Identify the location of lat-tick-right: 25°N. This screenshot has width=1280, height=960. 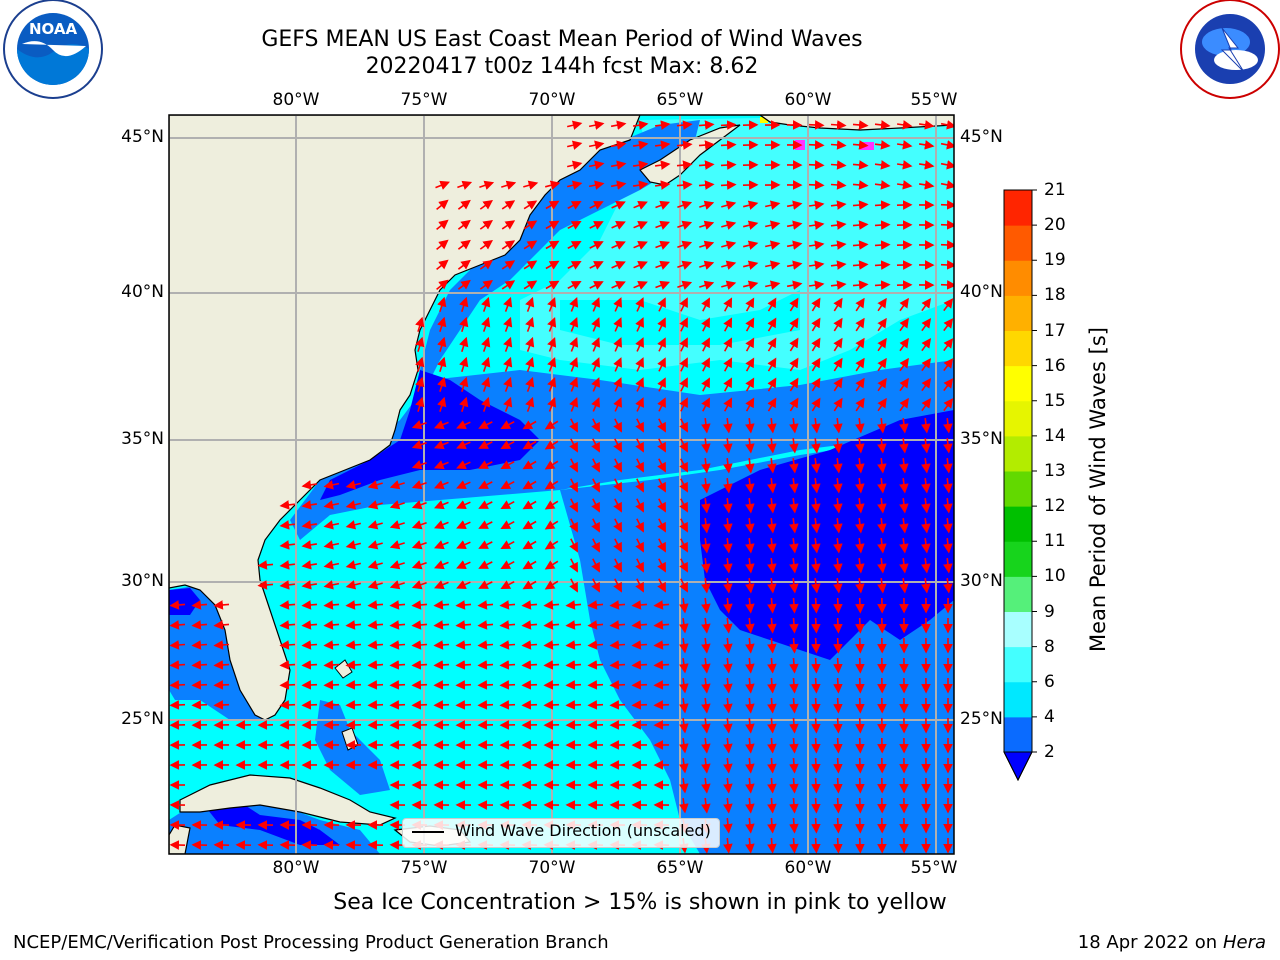
(981, 719).